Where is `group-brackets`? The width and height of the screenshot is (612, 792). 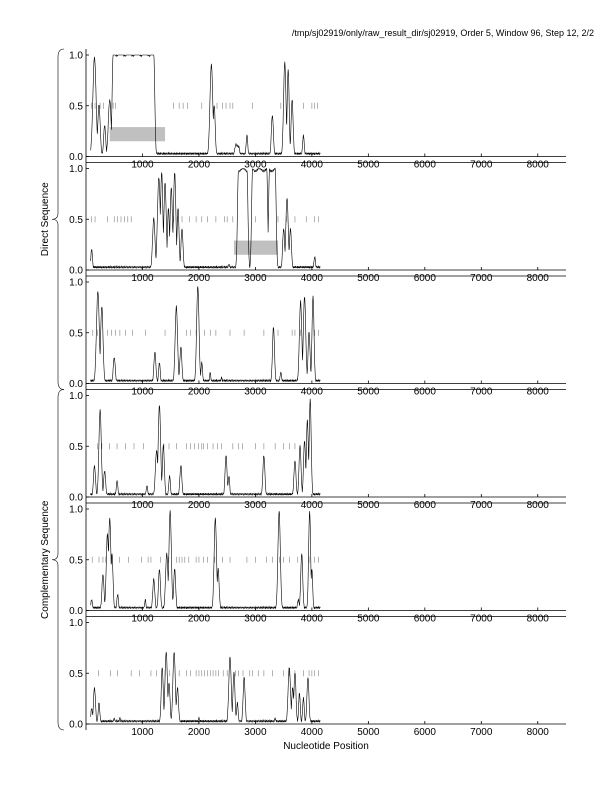
group-brackets is located at coordinates (58, 389).